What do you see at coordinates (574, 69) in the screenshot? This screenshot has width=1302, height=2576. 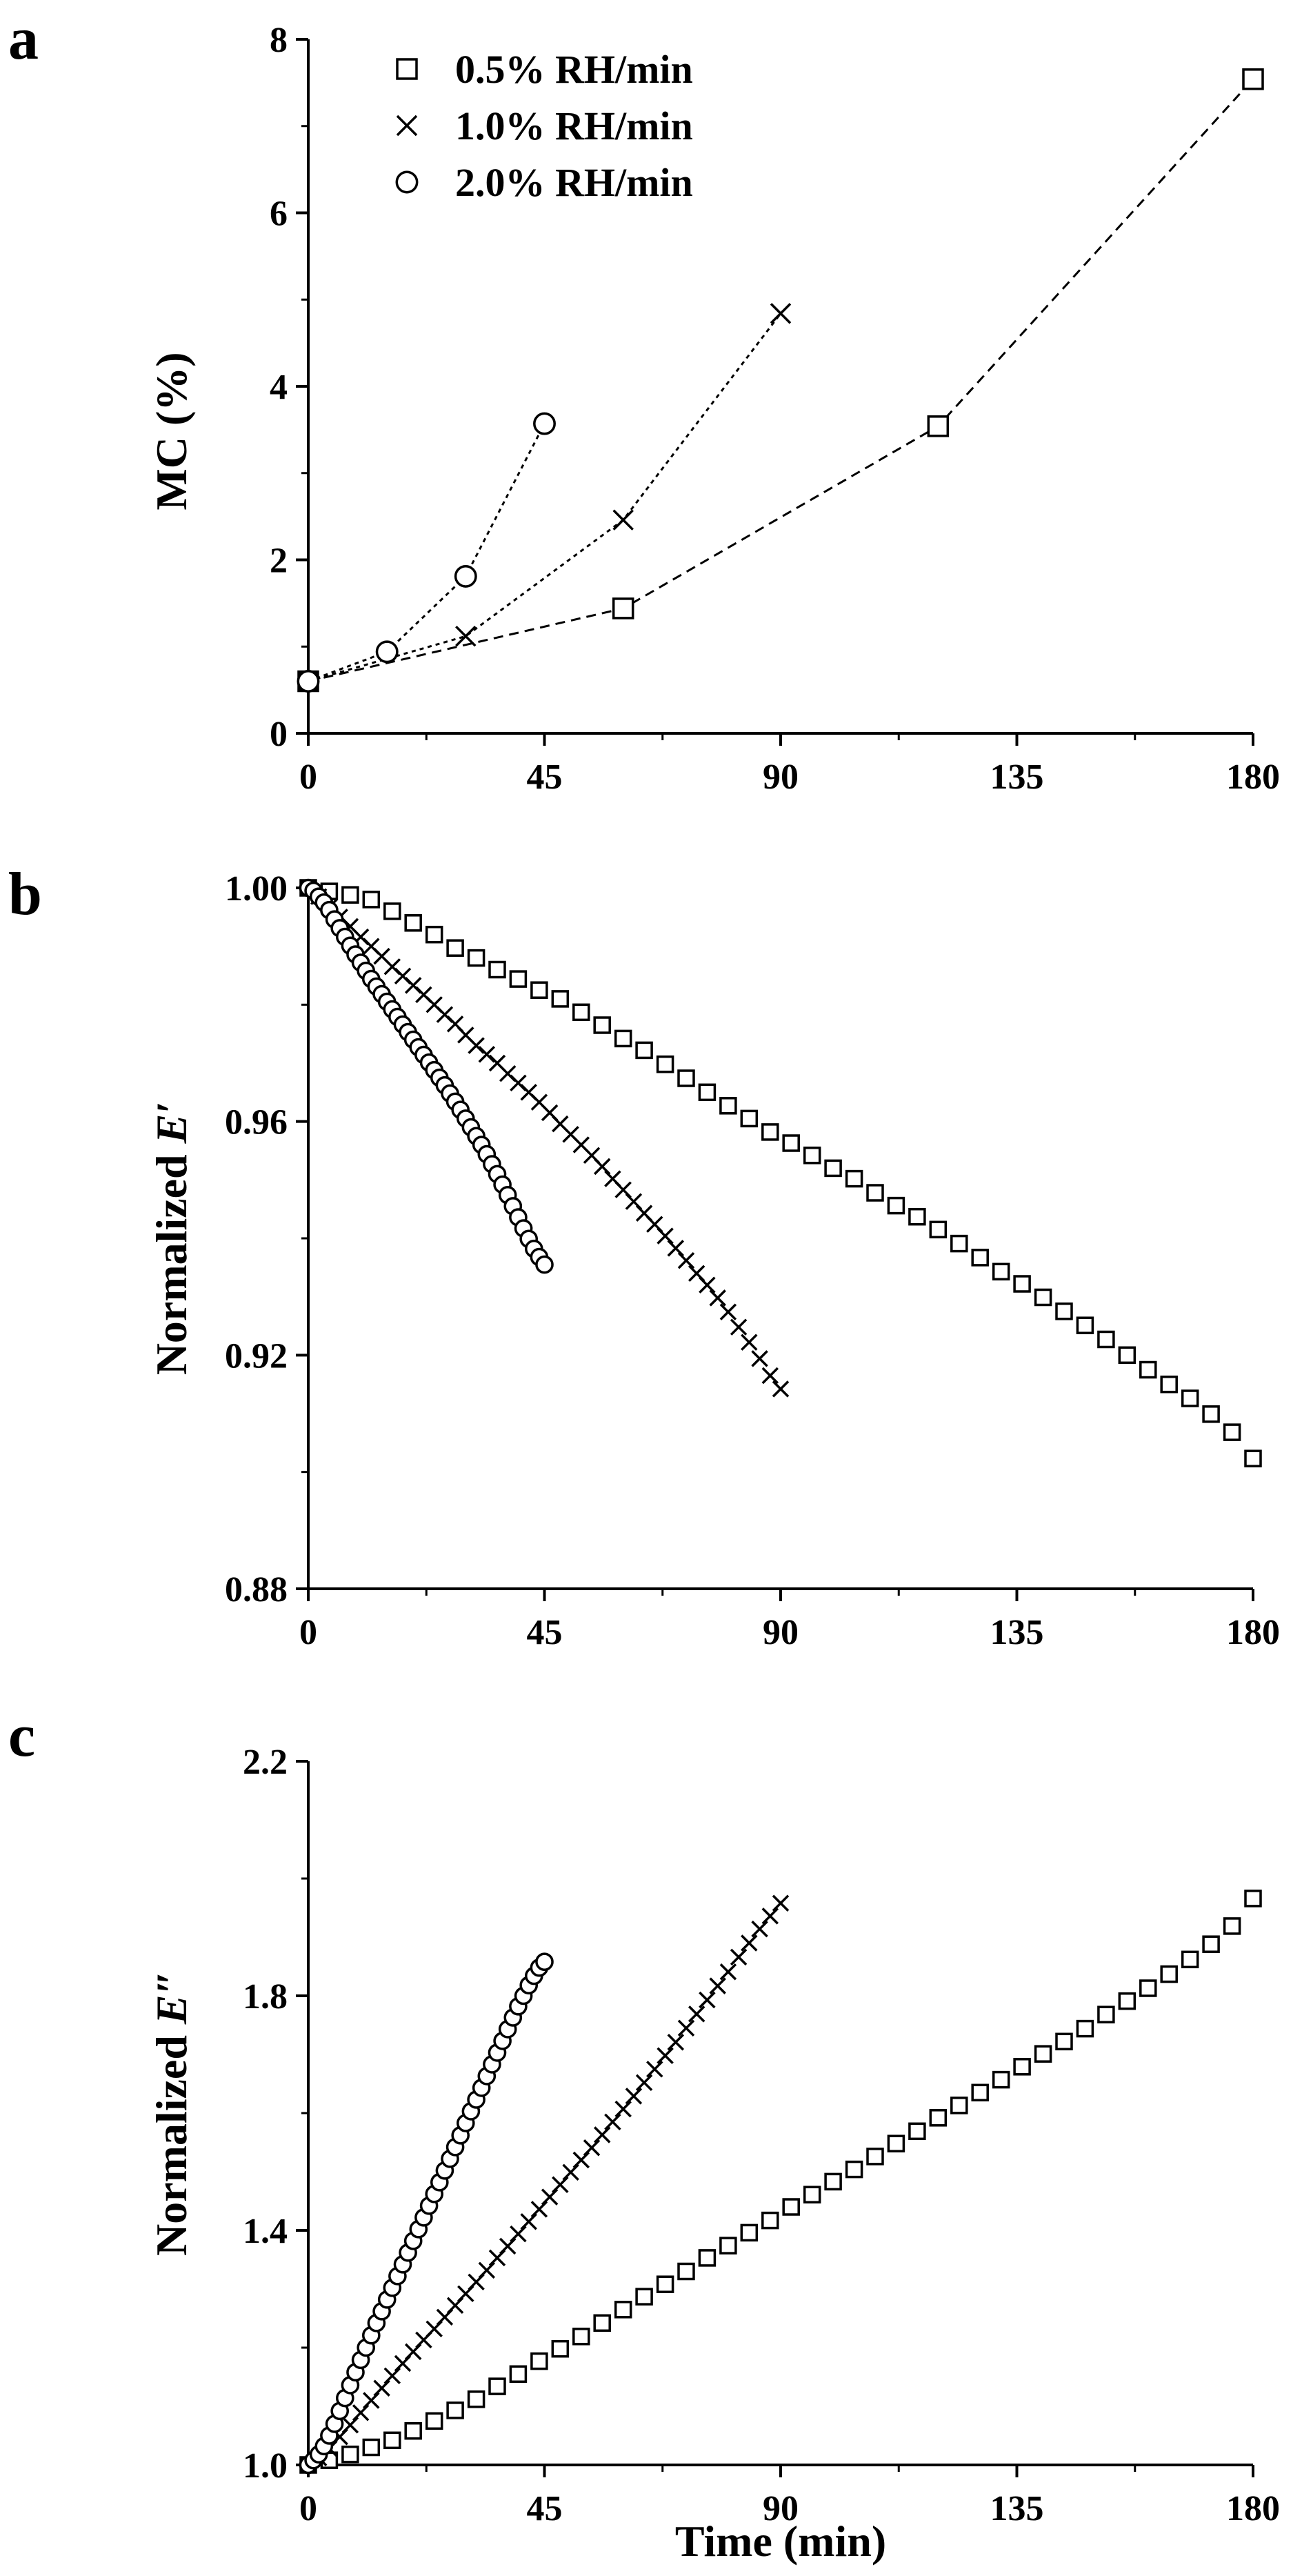 I see `legend-label-0-5: 0.5% RH/min` at bounding box center [574, 69].